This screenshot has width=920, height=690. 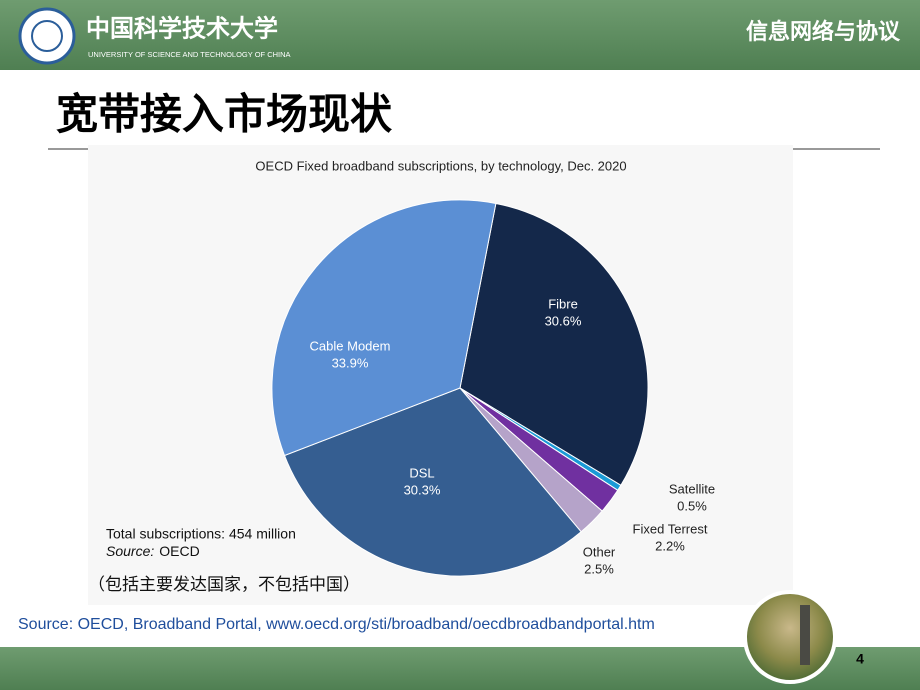 I want to click on slice-label: Satellite, so click(x=692, y=488).